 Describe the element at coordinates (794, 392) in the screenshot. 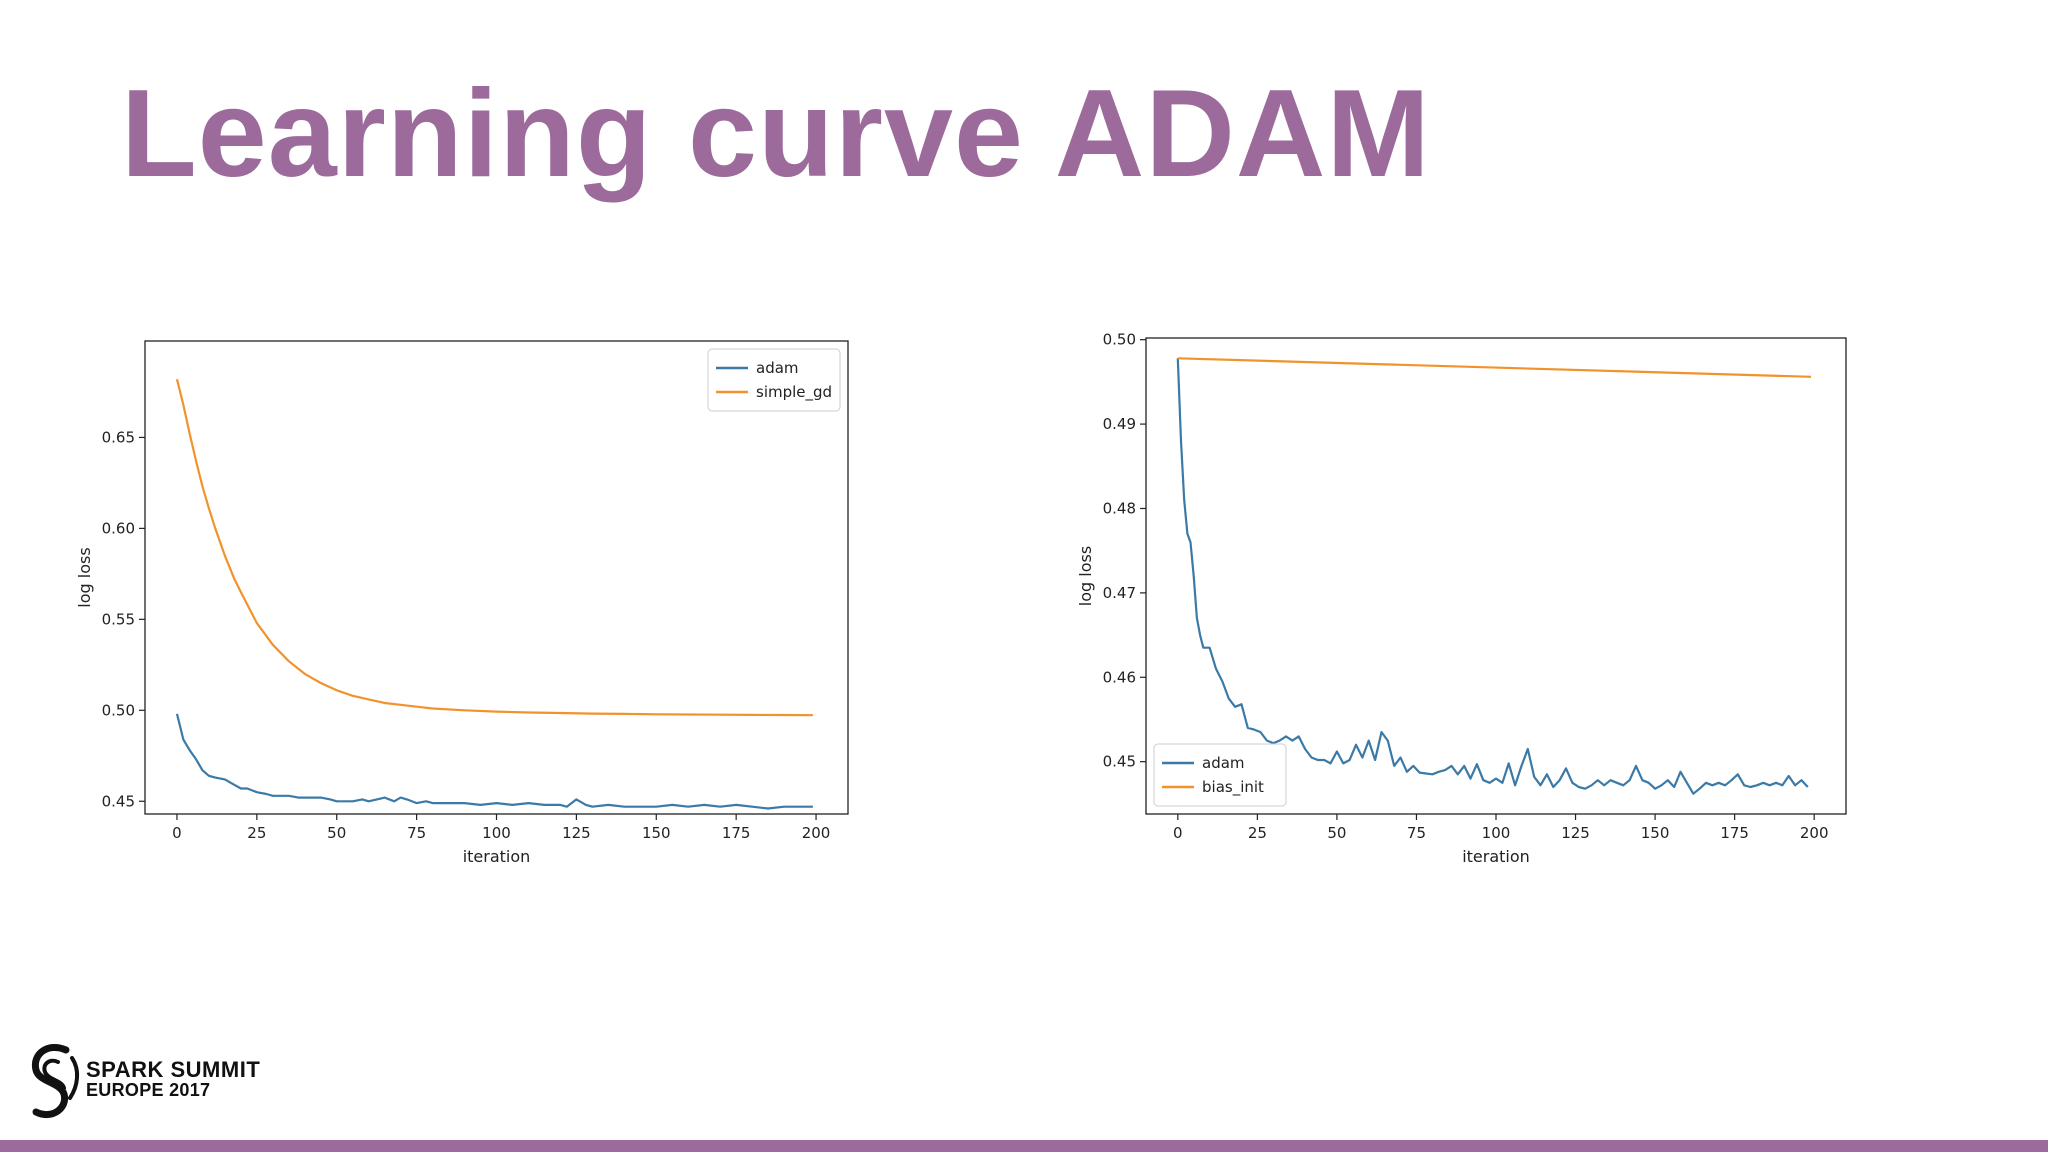

I see `legend-label-simple-gd: simple_gd` at that location.